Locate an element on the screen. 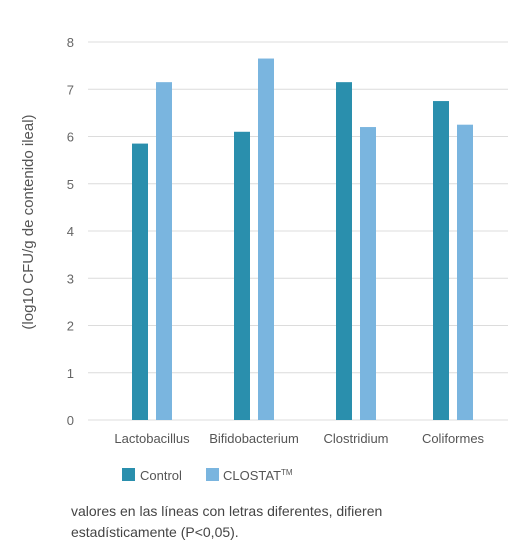 The image size is (518, 559). y-tick-label: 0 is located at coordinates (70, 420).